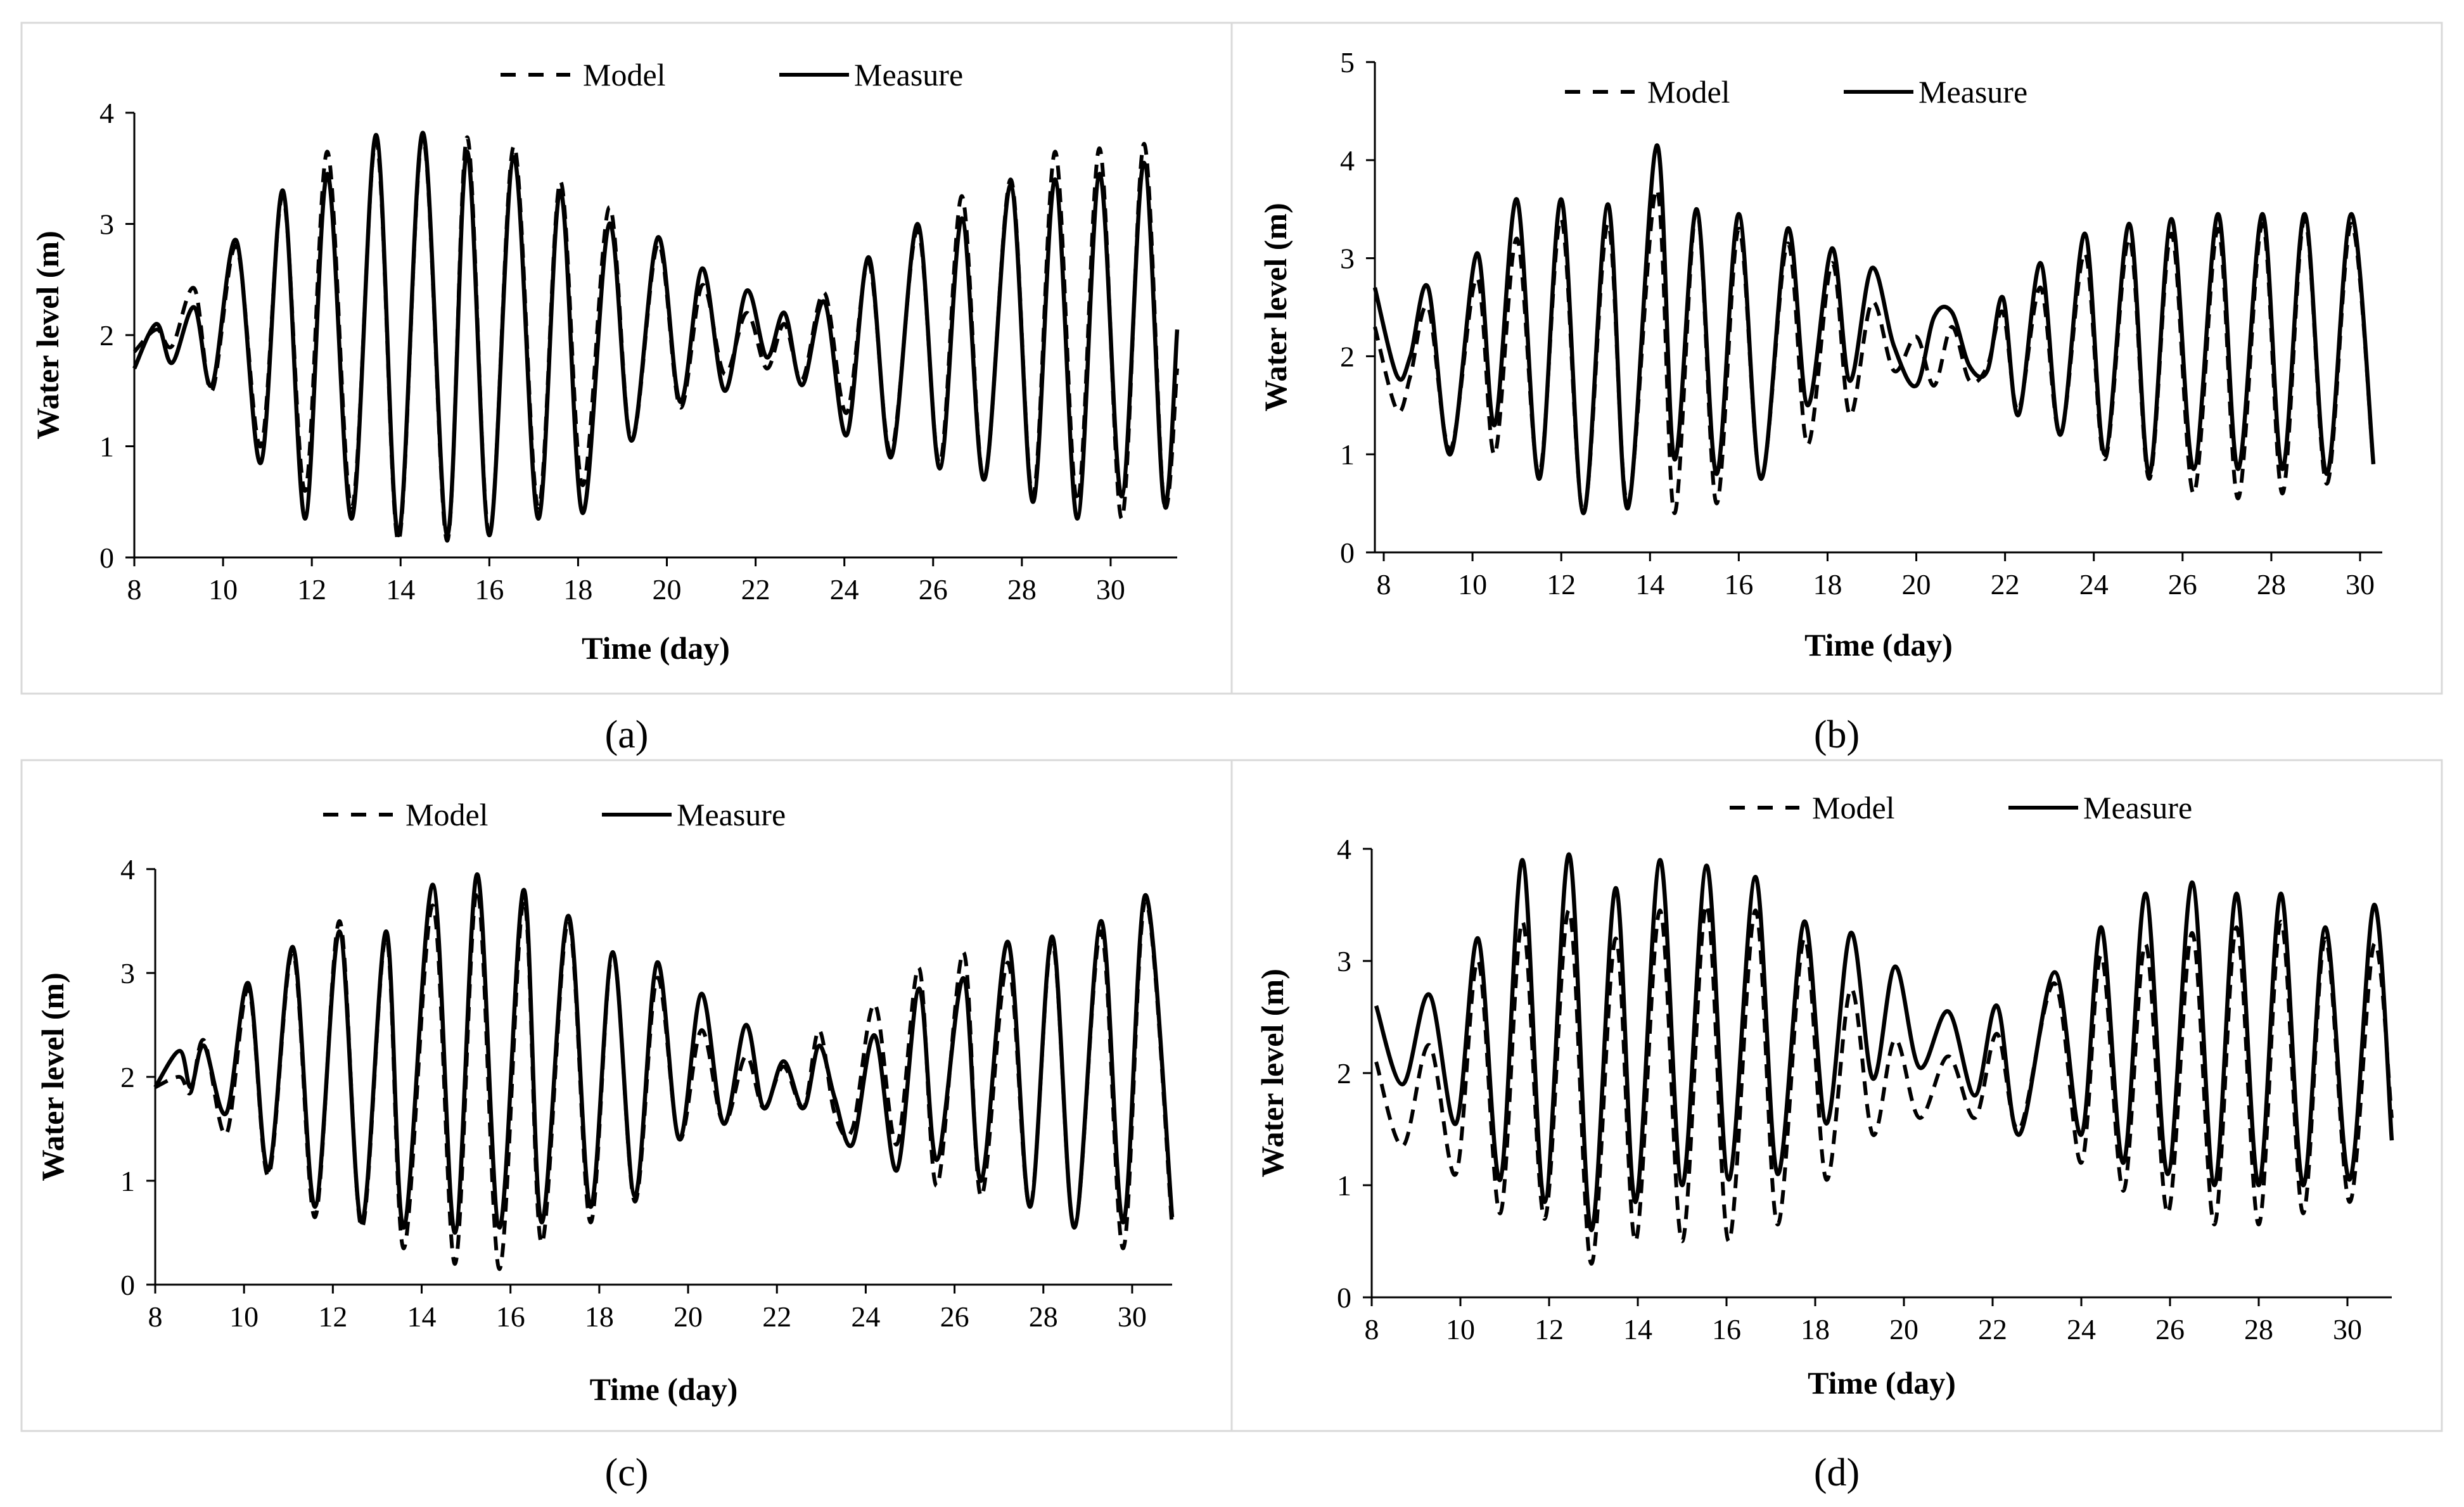  I want to click on panel-caption-a: (a), so click(627, 734).